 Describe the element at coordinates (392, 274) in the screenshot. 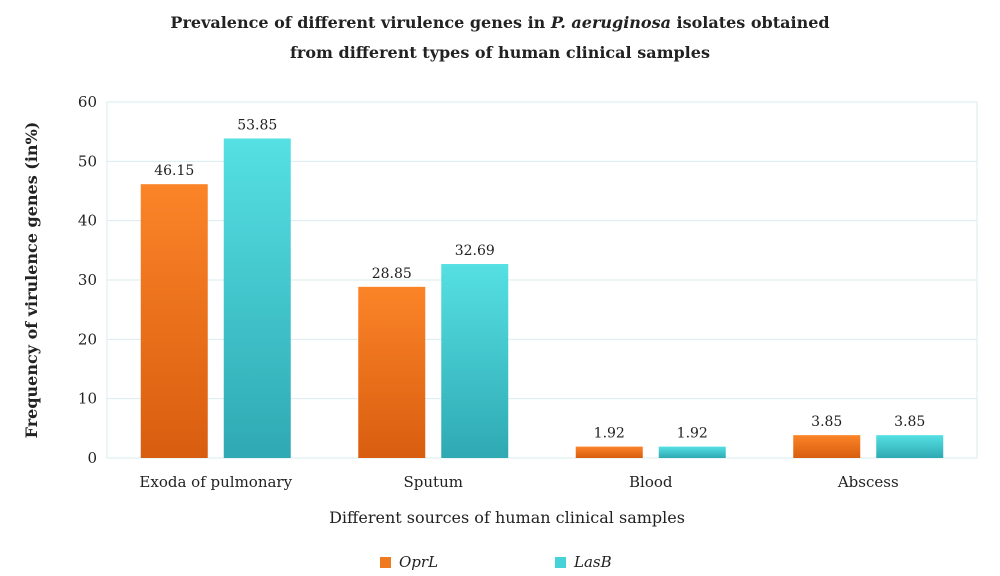

I see `data-label-oprl: 28.85` at that location.